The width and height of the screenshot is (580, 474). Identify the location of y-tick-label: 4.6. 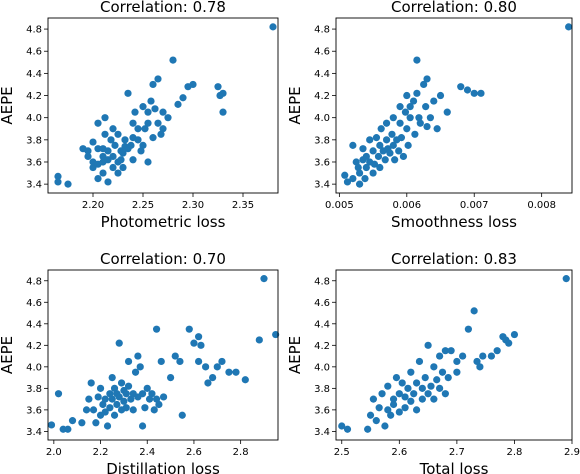
(34, 303).